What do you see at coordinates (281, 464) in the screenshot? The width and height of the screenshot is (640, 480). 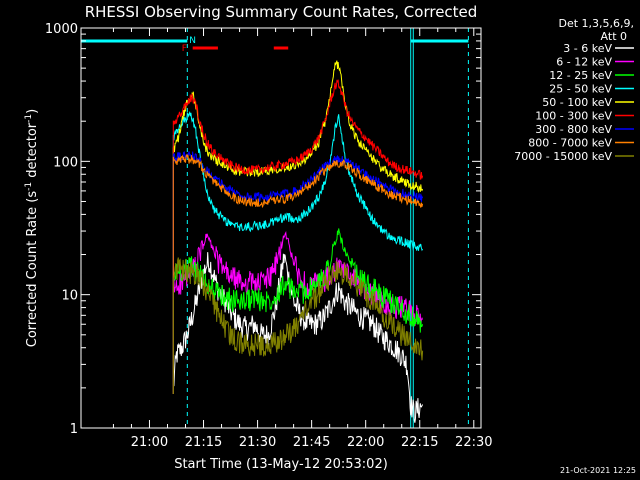 I see `x-axis-label: Start Time (13-May-12 20:53:02)` at bounding box center [281, 464].